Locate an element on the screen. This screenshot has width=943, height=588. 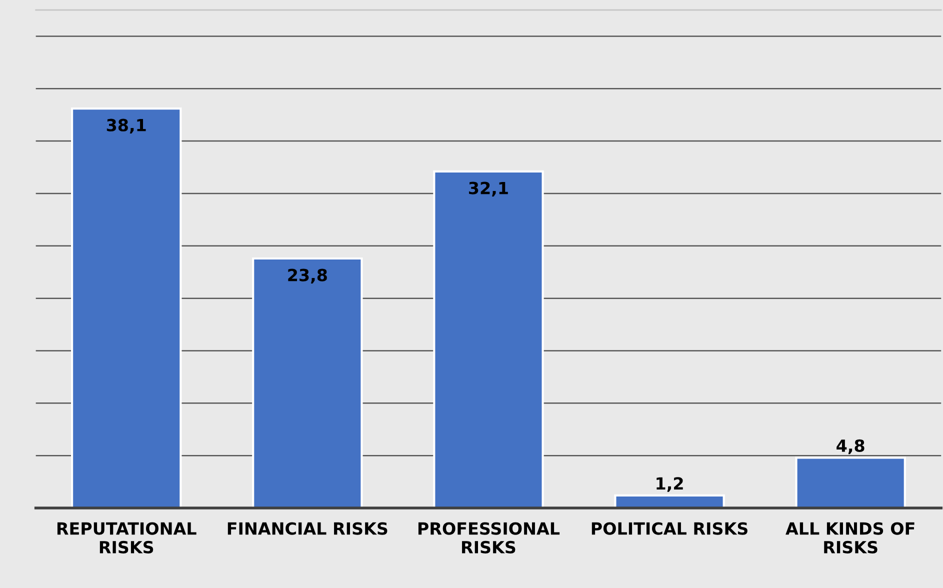
data-label: 32,1 is located at coordinates (488, 189).